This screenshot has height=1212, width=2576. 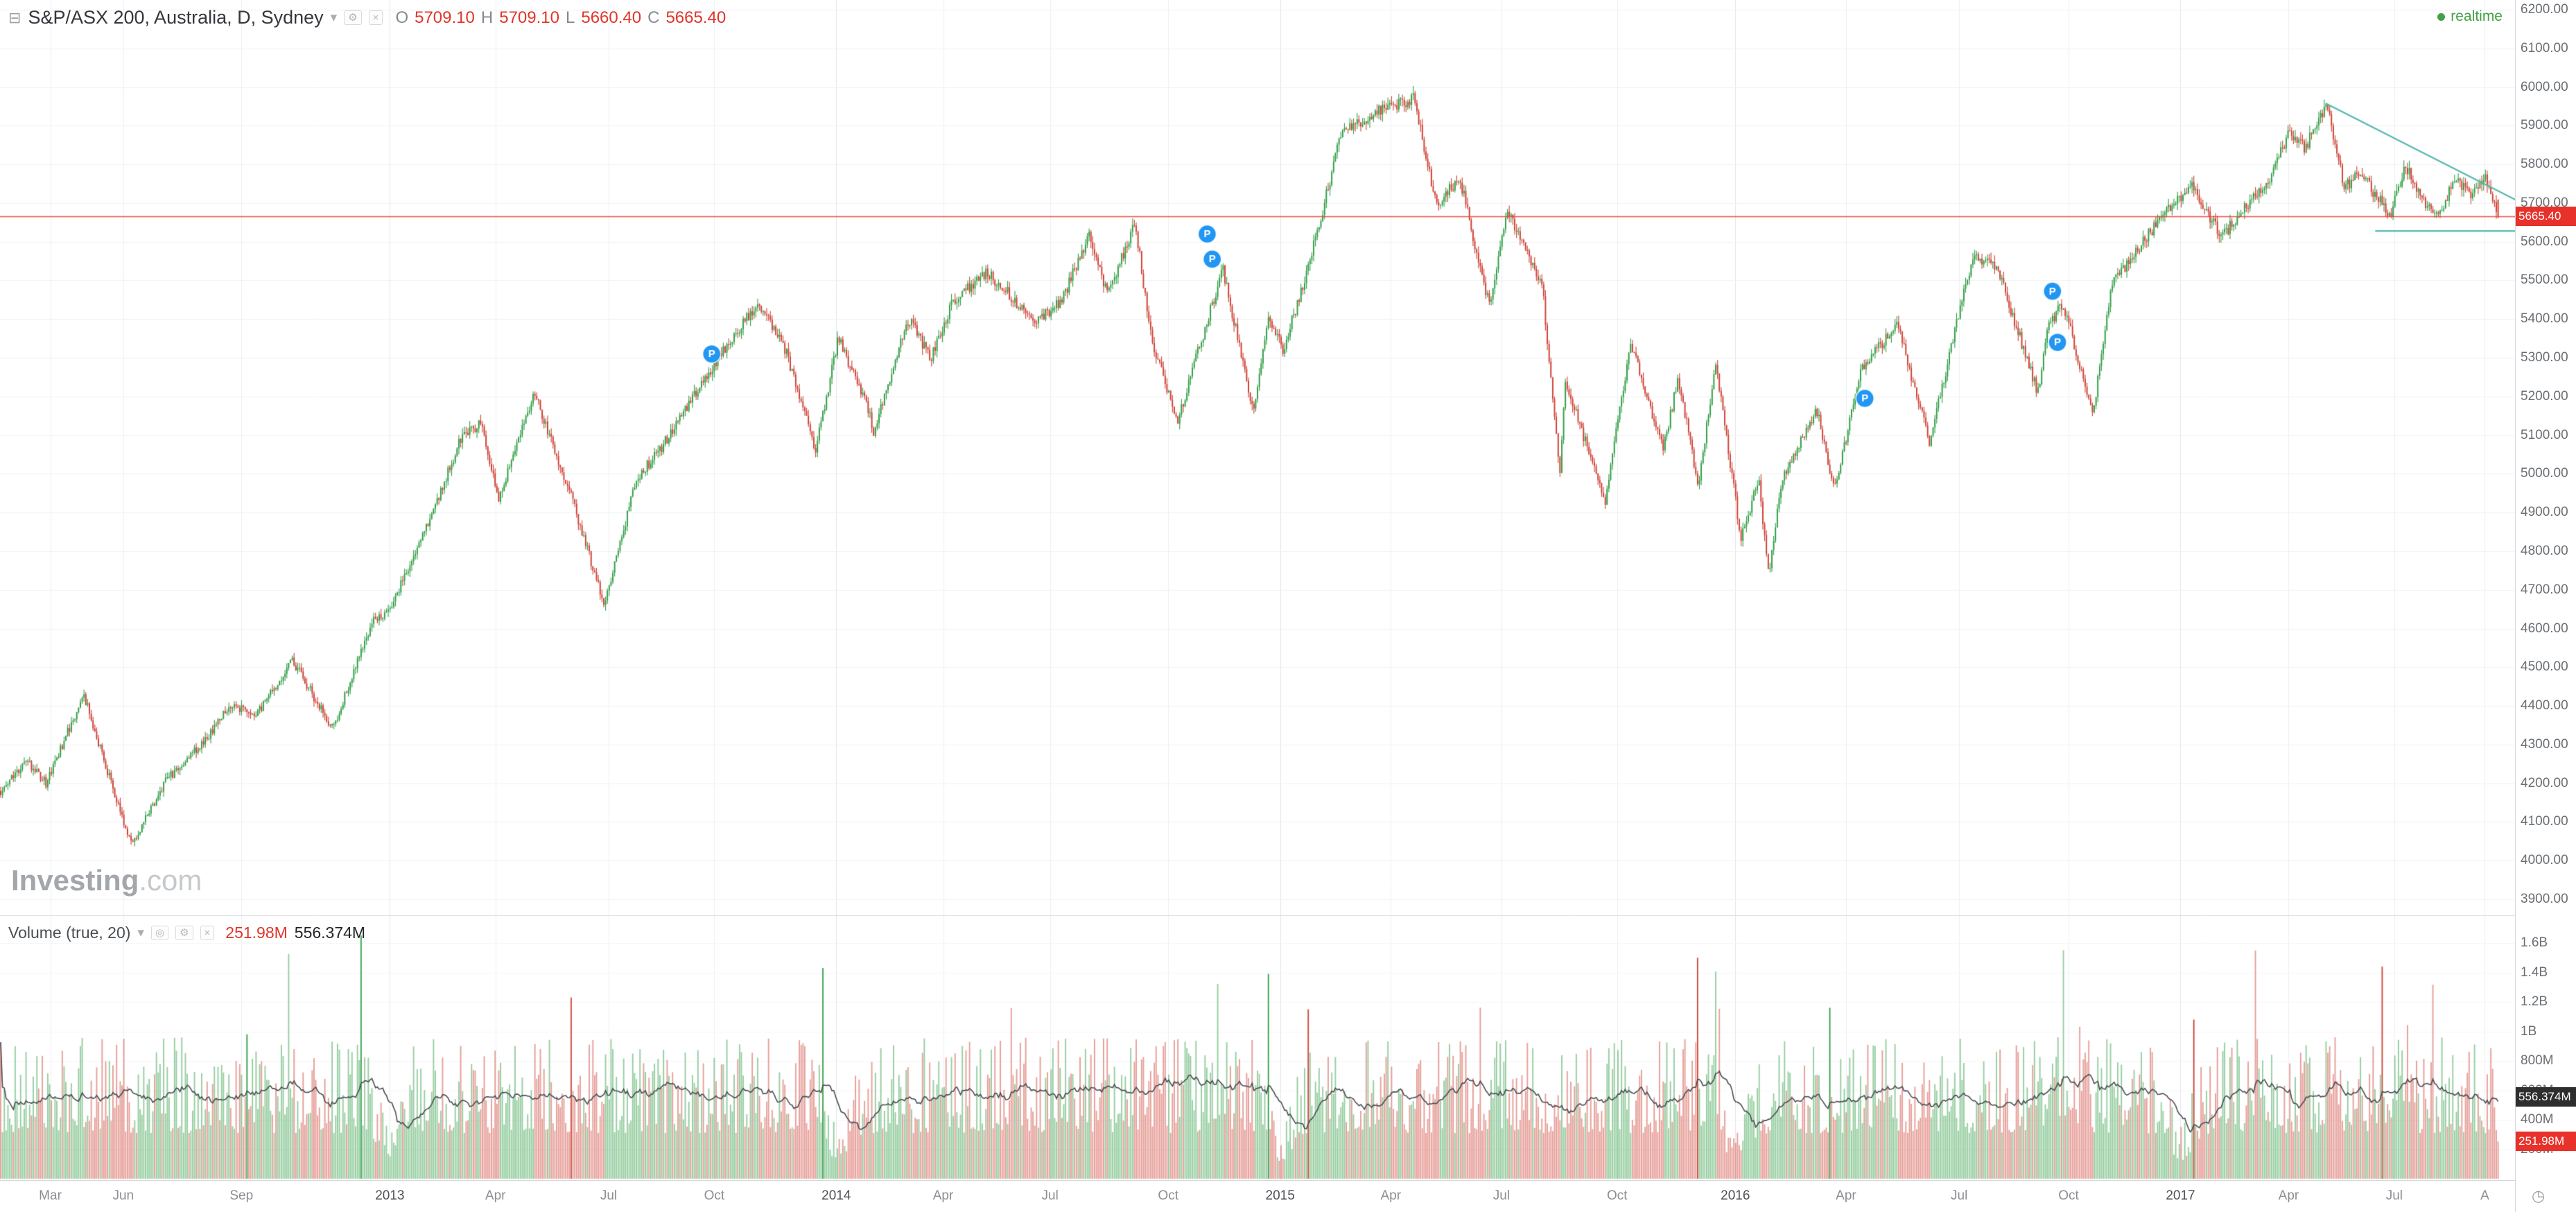 What do you see at coordinates (2180, 1195) in the screenshot?
I see `time-axis-year-label: 2017` at bounding box center [2180, 1195].